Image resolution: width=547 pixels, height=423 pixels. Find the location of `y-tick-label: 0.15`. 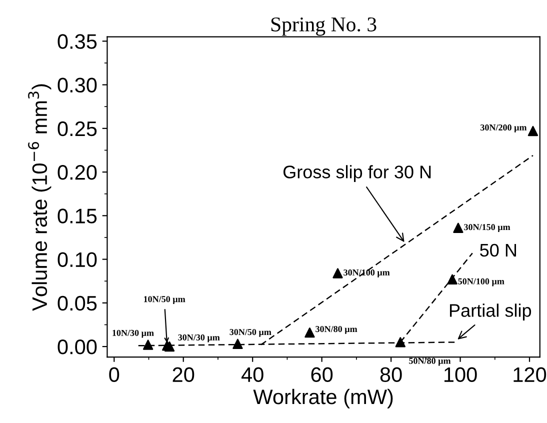

y-tick-label: 0.15 is located at coordinates (77, 216).